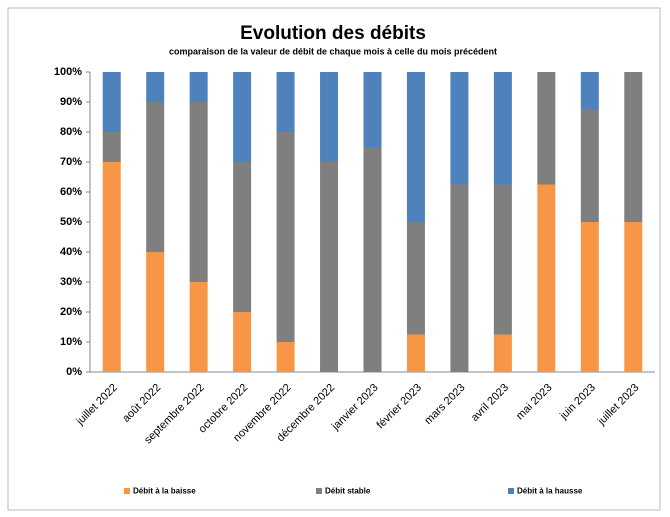  Describe the element at coordinates (164, 491) in the screenshot. I see `legend-label: Débit à la baisse` at that location.